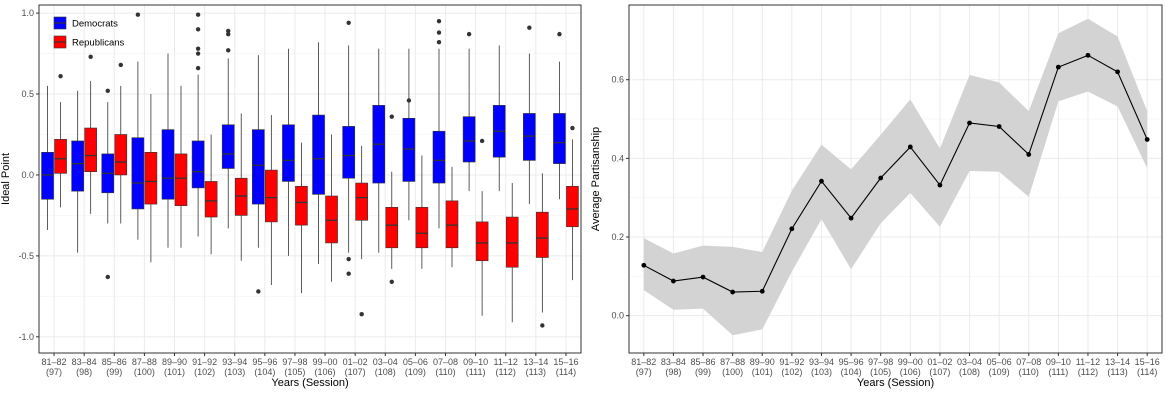  What do you see at coordinates (1117, 362) in the screenshot?
I see `x-tick-label-years: 13–14` at bounding box center [1117, 362].